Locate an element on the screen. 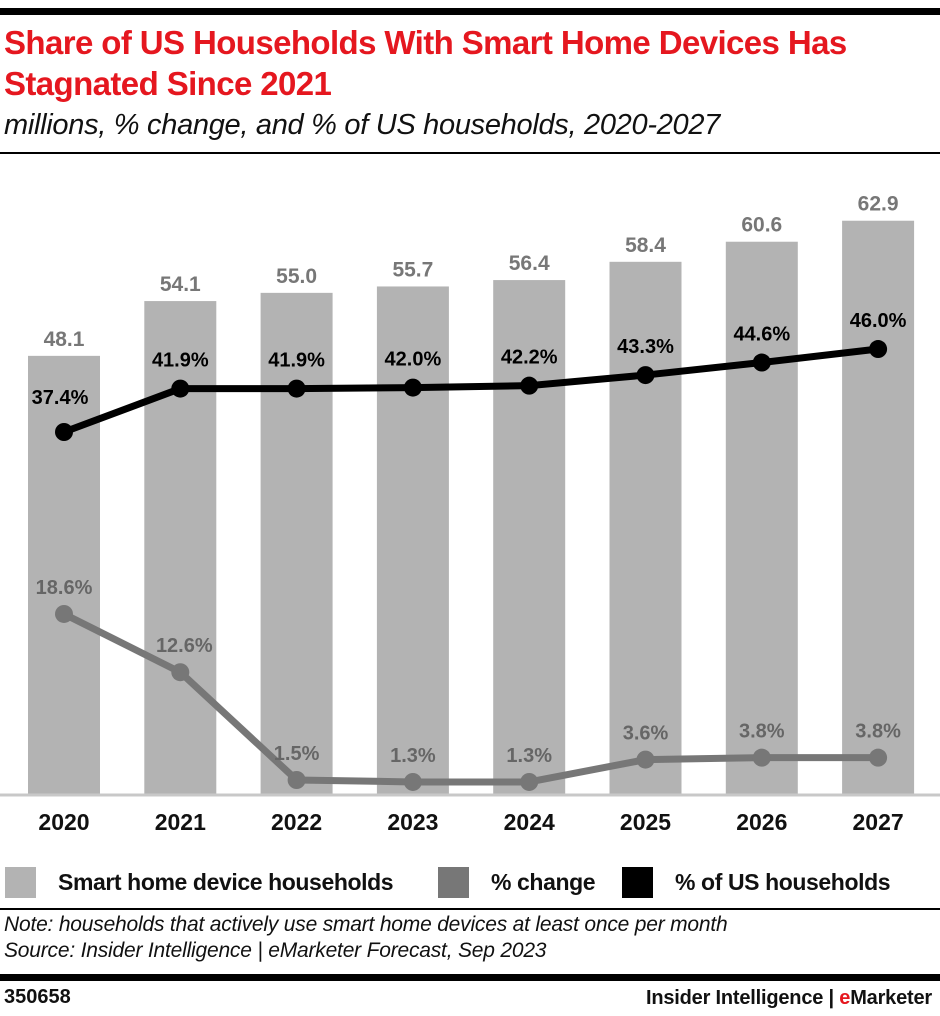  bar-label-2025: 58.4 is located at coordinates (645, 245).